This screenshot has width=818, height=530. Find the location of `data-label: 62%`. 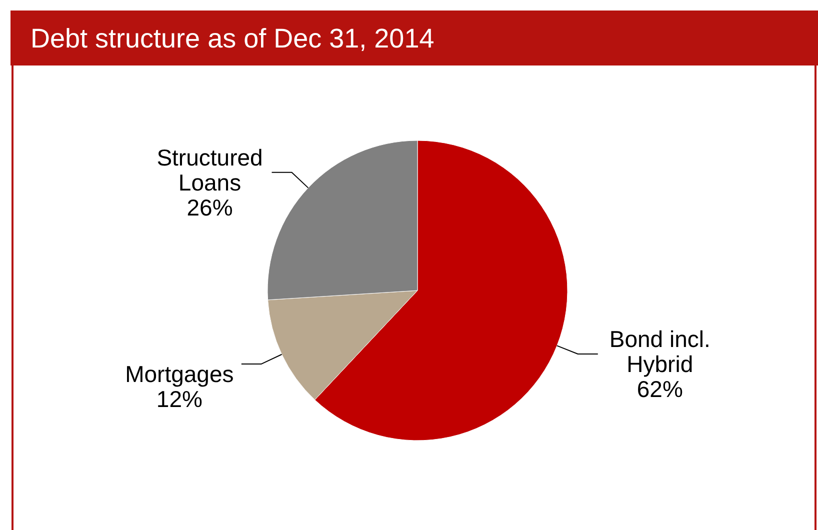

data-label: 62% is located at coordinates (659, 389).